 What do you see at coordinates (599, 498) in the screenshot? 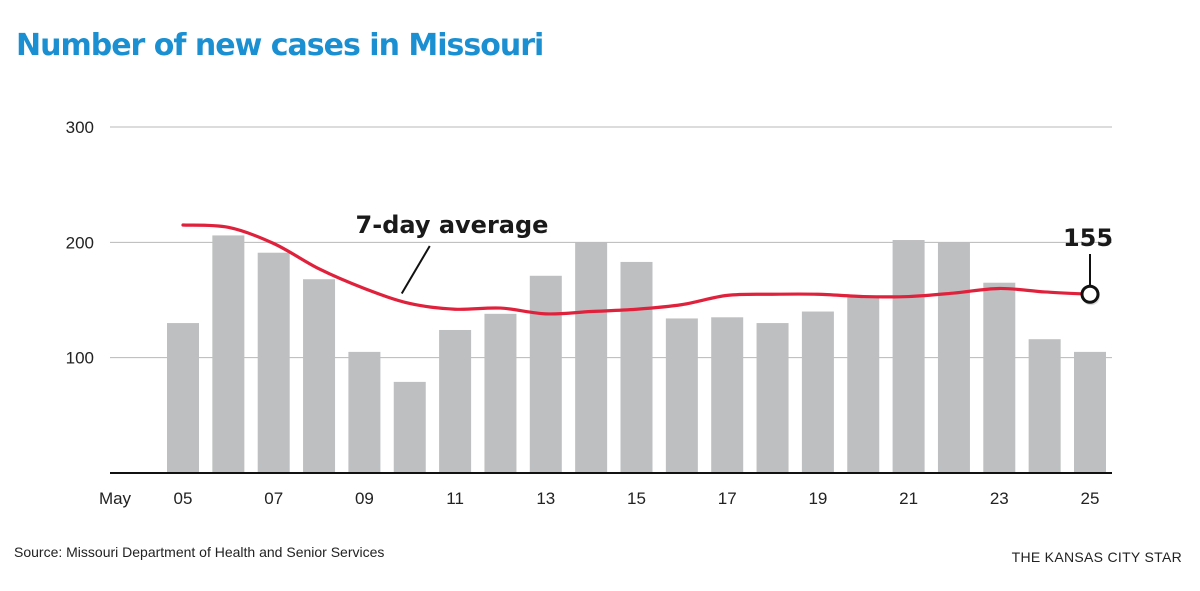
I see `x-axis-tick-labels: May 05 07 09 11 13 15 17 19 21 23 25` at bounding box center [599, 498].